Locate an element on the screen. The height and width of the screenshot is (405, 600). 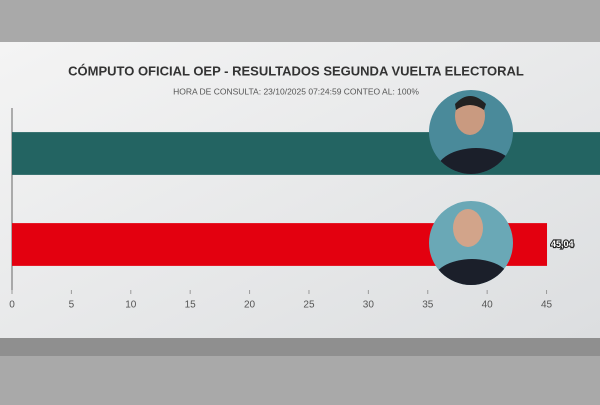
x-tick-label: 35 is located at coordinates (428, 305).